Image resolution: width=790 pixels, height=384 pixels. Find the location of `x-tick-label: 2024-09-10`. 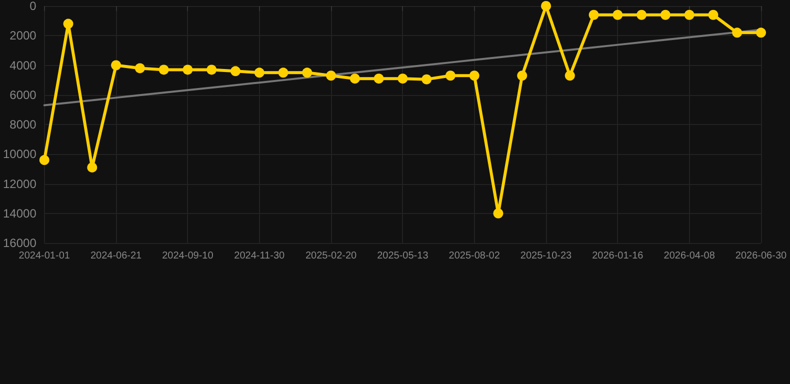

x-tick-label: 2024-09-10 is located at coordinates (188, 256).